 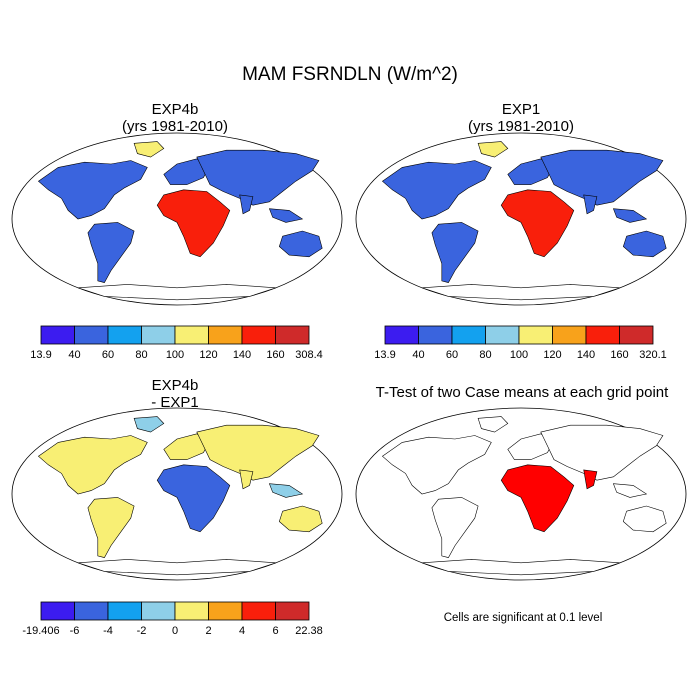 What do you see at coordinates (436, 465) in the screenshot?
I see `continent-namerica-ttest` at bounding box center [436, 465].